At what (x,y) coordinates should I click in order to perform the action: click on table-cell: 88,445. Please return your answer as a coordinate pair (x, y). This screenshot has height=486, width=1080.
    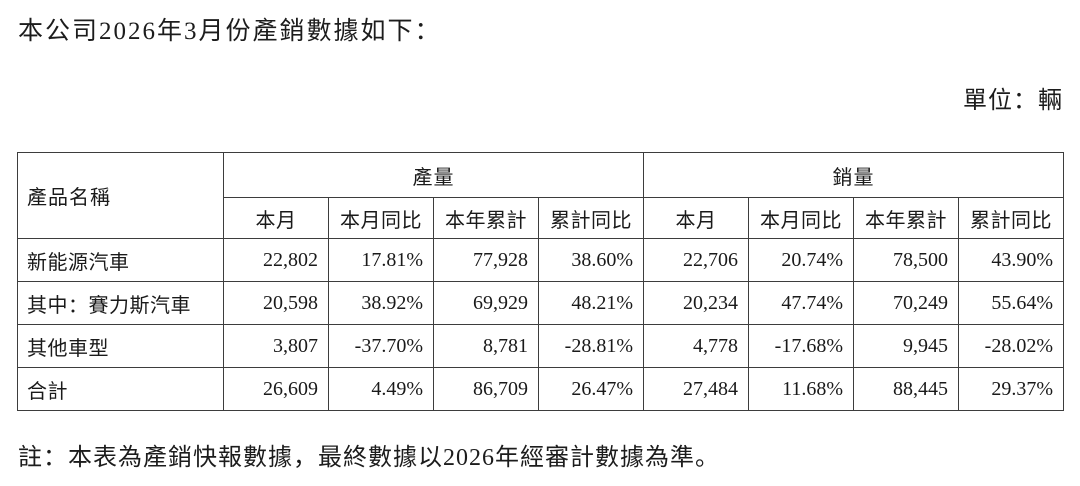
    Looking at the image, I should click on (906, 389).